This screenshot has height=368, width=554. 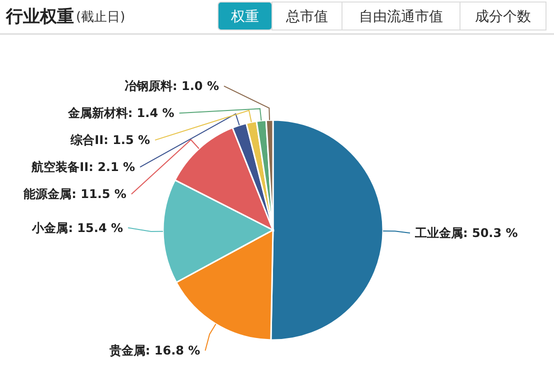 What do you see at coordinates (110, 140) in the screenshot?
I see `slice-label: 综合II: 1.5 %` at bounding box center [110, 140].